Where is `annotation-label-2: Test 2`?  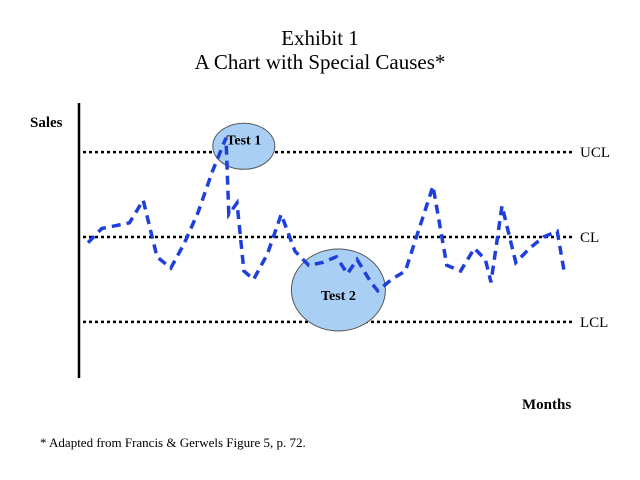
annotation-label-2: Test 2 is located at coordinates (338, 296).